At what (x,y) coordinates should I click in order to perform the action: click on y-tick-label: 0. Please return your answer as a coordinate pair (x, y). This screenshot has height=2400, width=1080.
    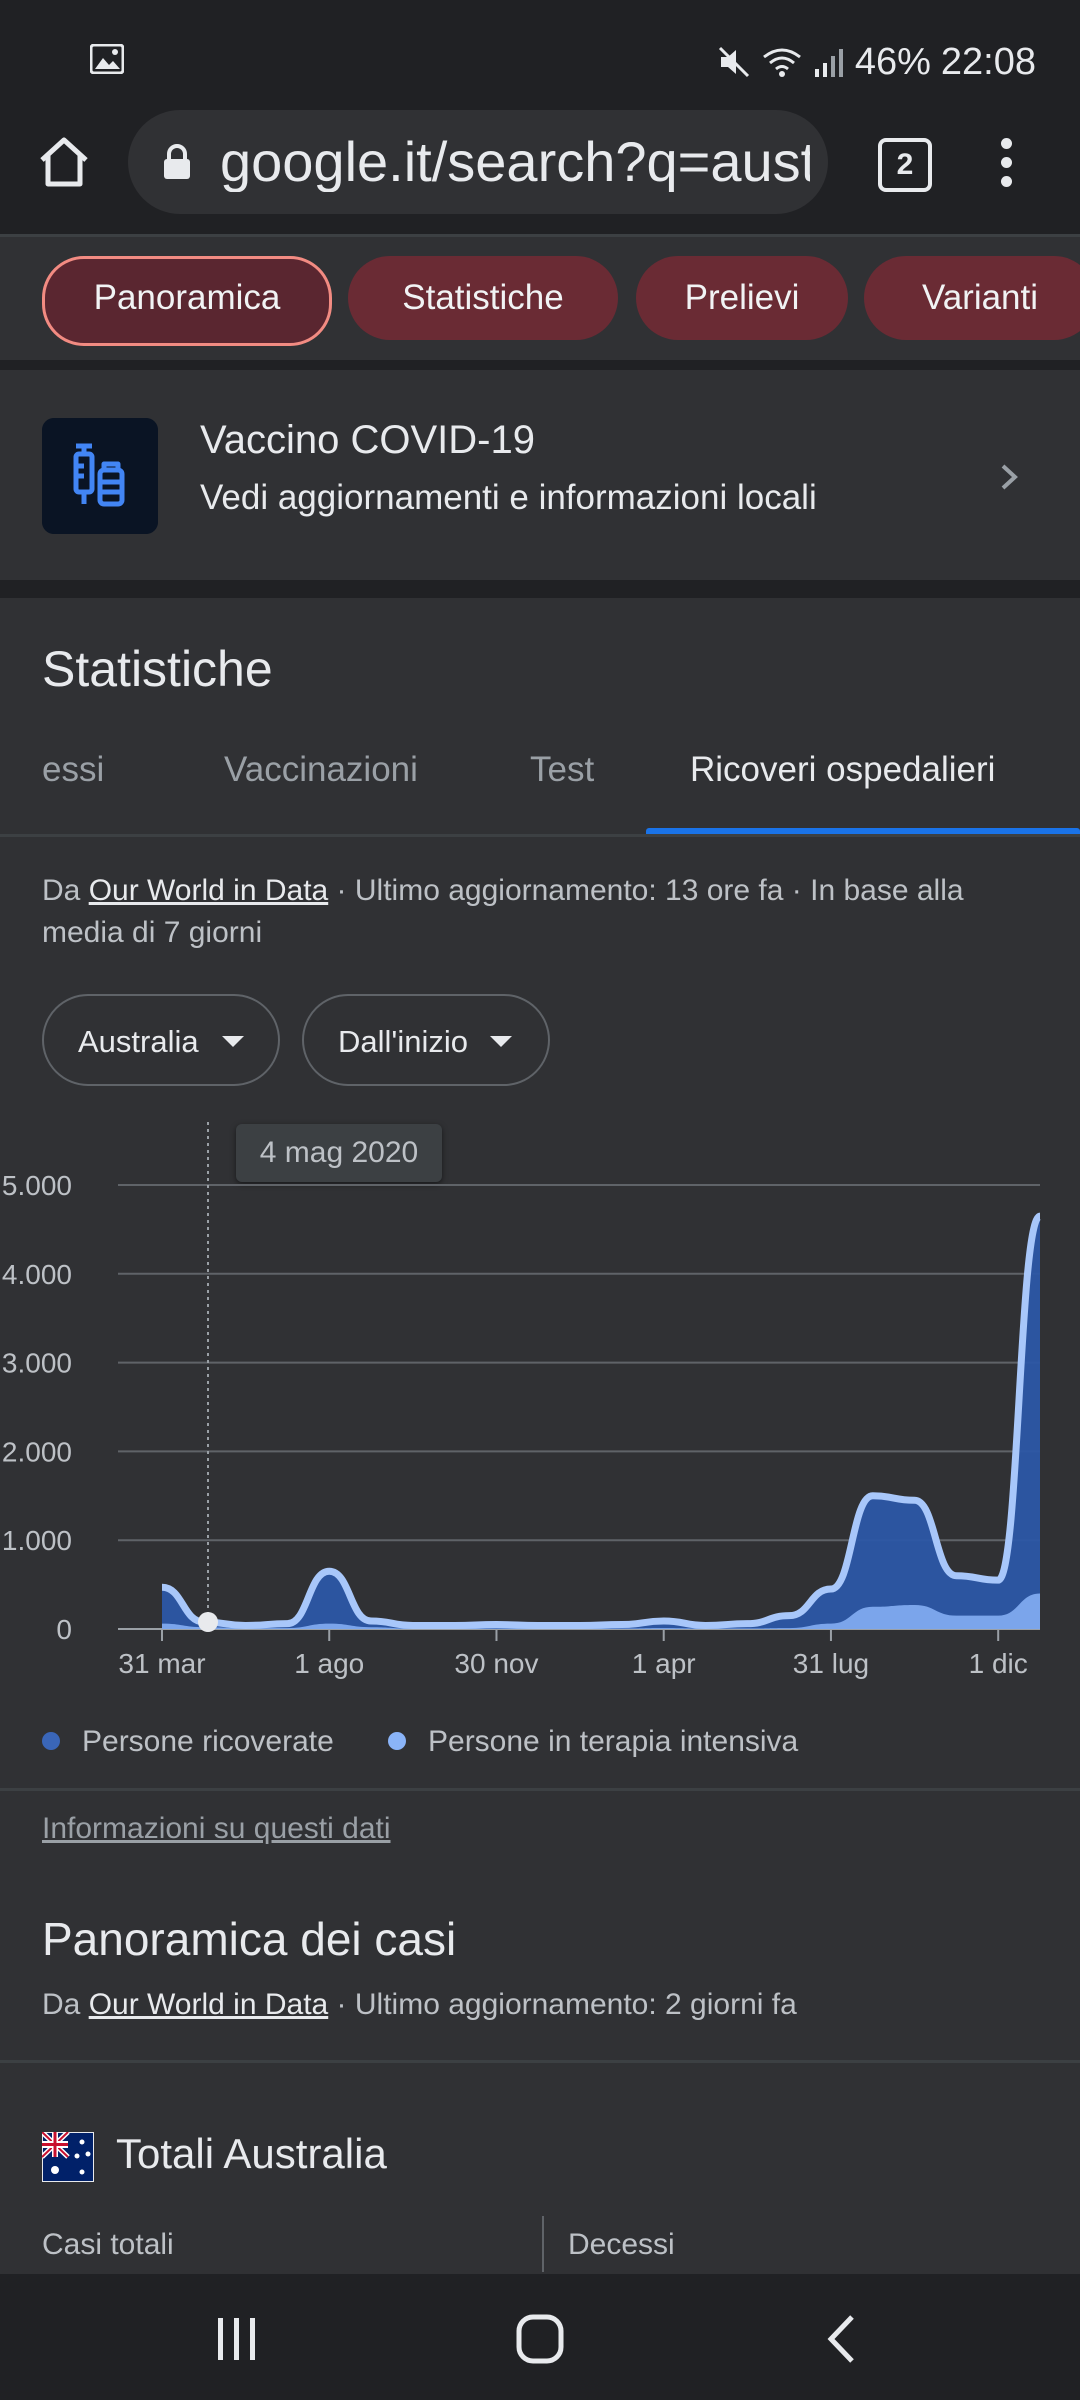
    Looking at the image, I should click on (64, 1629).